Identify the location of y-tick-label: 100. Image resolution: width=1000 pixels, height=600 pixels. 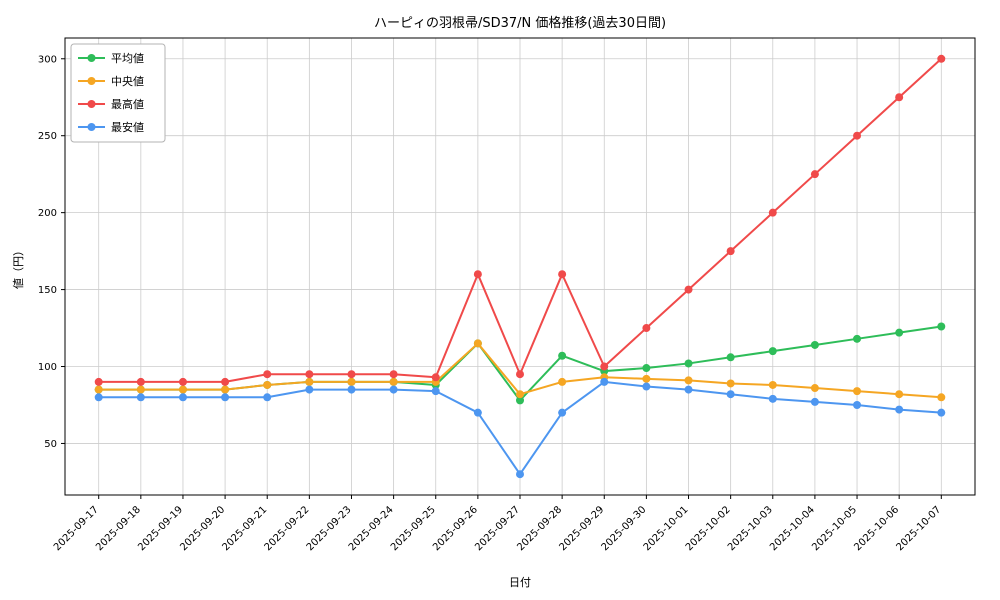
(47, 367).